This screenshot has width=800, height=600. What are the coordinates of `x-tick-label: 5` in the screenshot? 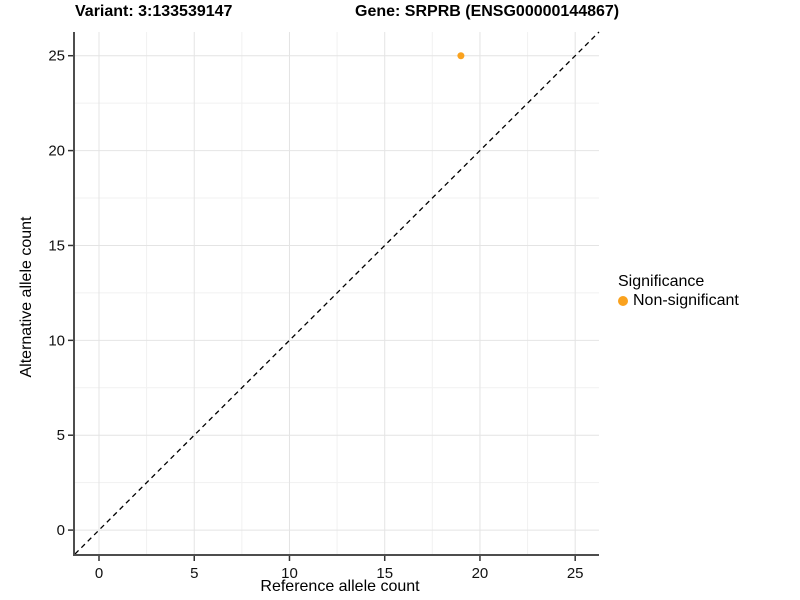 It's located at (194, 573).